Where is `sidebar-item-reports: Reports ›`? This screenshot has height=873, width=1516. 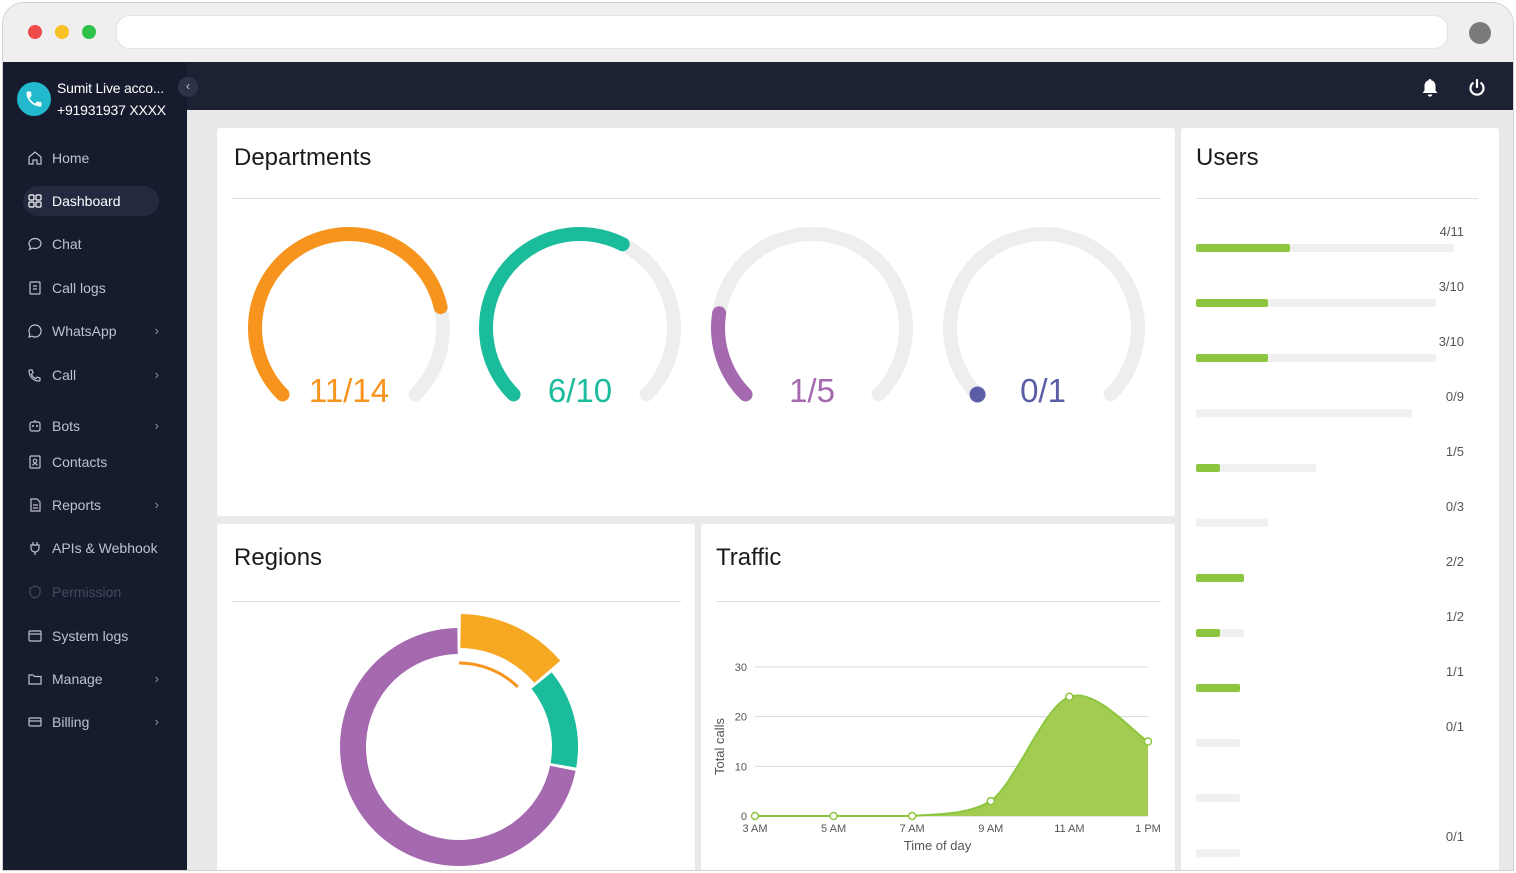 sidebar-item-reports: Reports › is located at coordinates (91, 505).